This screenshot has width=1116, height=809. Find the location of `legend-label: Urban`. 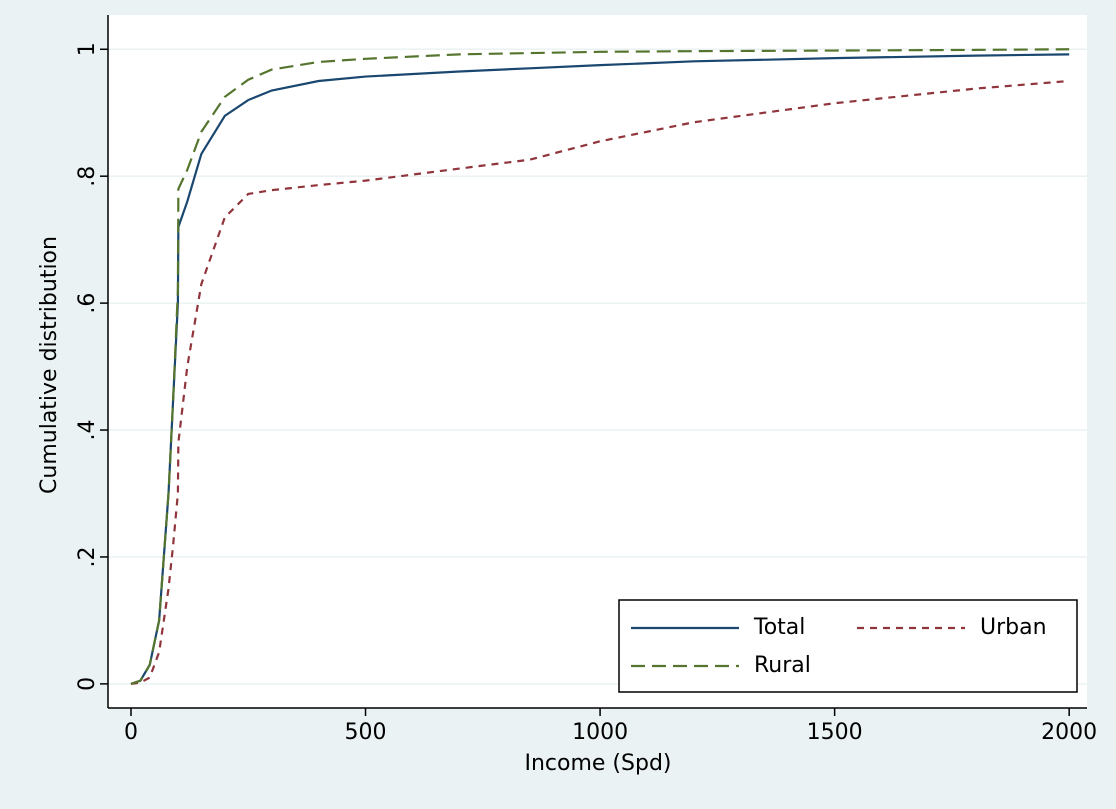

legend-label: Urban is located at coordinates (1013, 627).